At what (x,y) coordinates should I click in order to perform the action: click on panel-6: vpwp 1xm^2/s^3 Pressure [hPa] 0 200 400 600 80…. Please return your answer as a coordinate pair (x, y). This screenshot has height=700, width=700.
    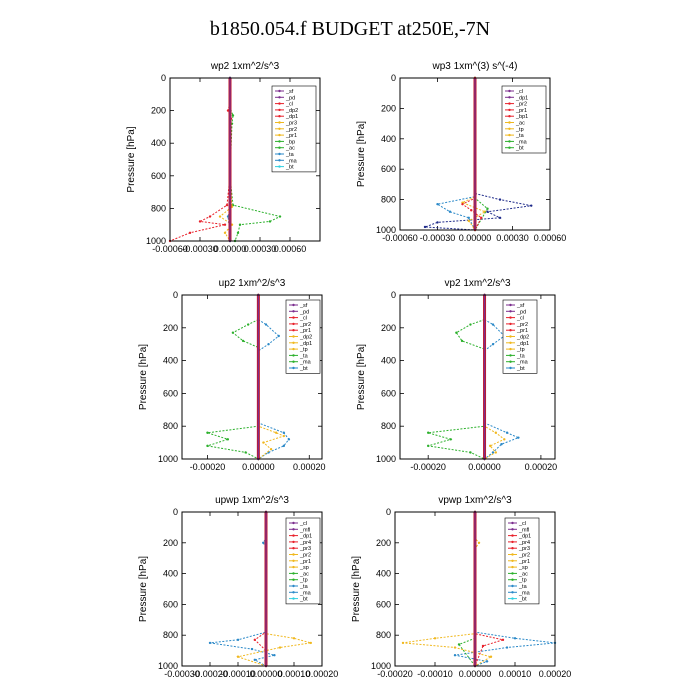
    Looking at the image, I should click on (461, 587).